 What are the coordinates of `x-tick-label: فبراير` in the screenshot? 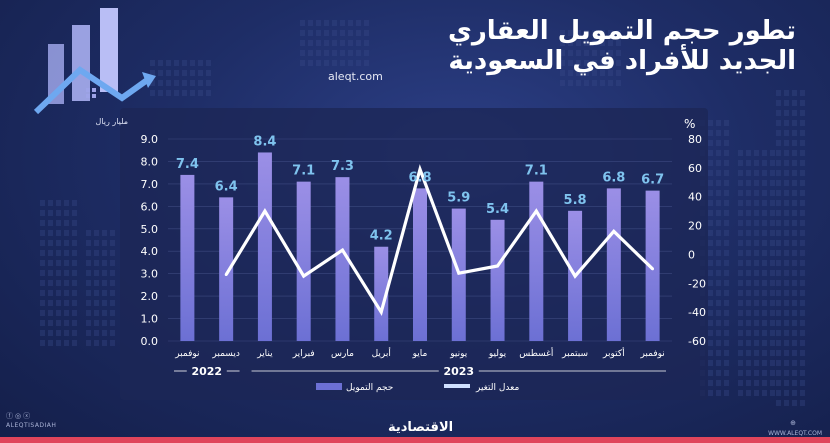 It's located at (303, 354).